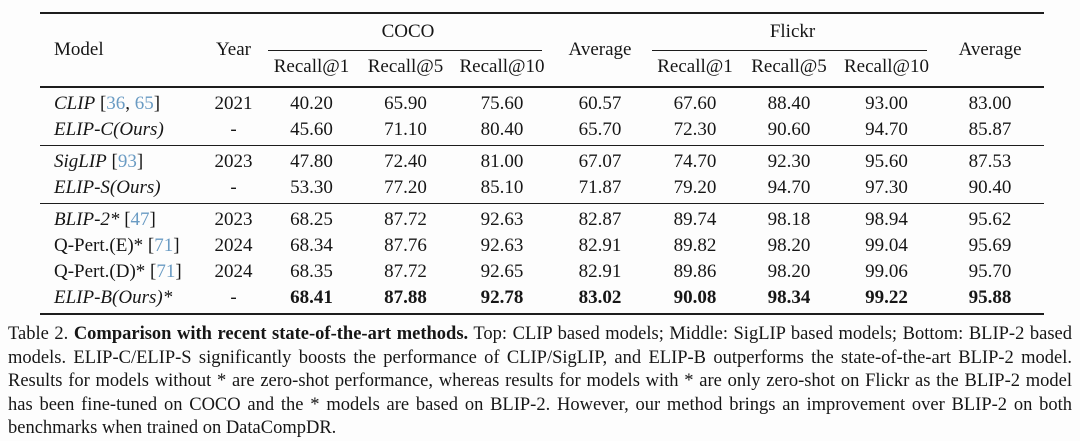 Image resolution: width=1080 pixels, height=441 pixels. I want to click on value-cell: 47.80, so click(311, 161).